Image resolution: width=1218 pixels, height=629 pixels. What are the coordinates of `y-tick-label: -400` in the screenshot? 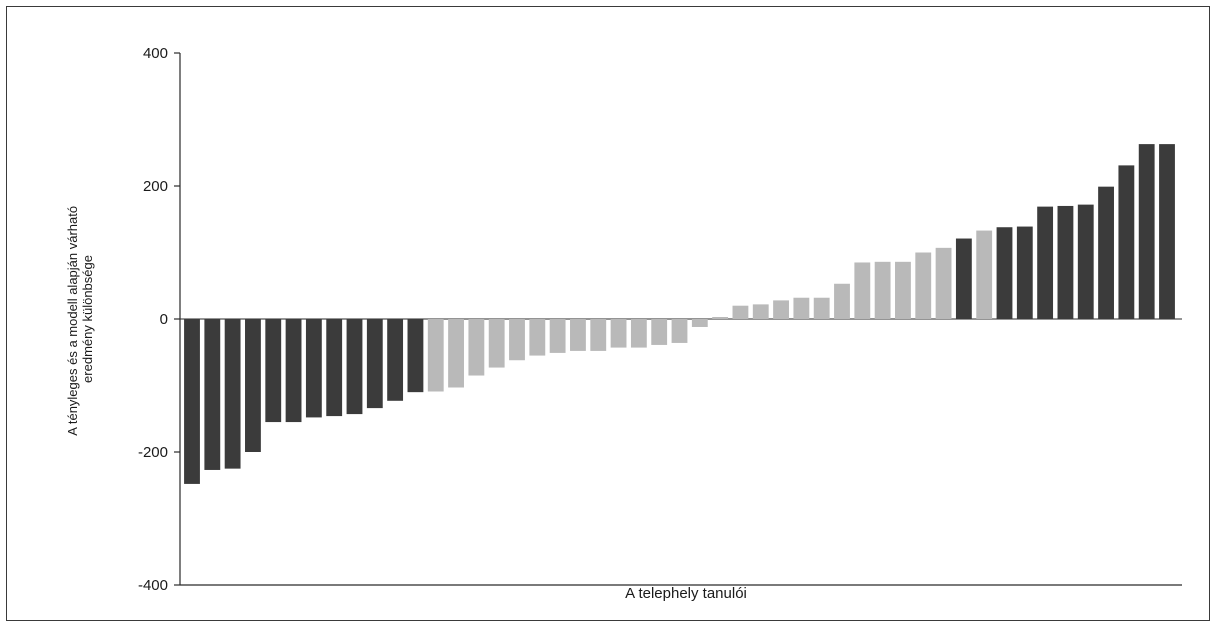 It's located at (153, 585).